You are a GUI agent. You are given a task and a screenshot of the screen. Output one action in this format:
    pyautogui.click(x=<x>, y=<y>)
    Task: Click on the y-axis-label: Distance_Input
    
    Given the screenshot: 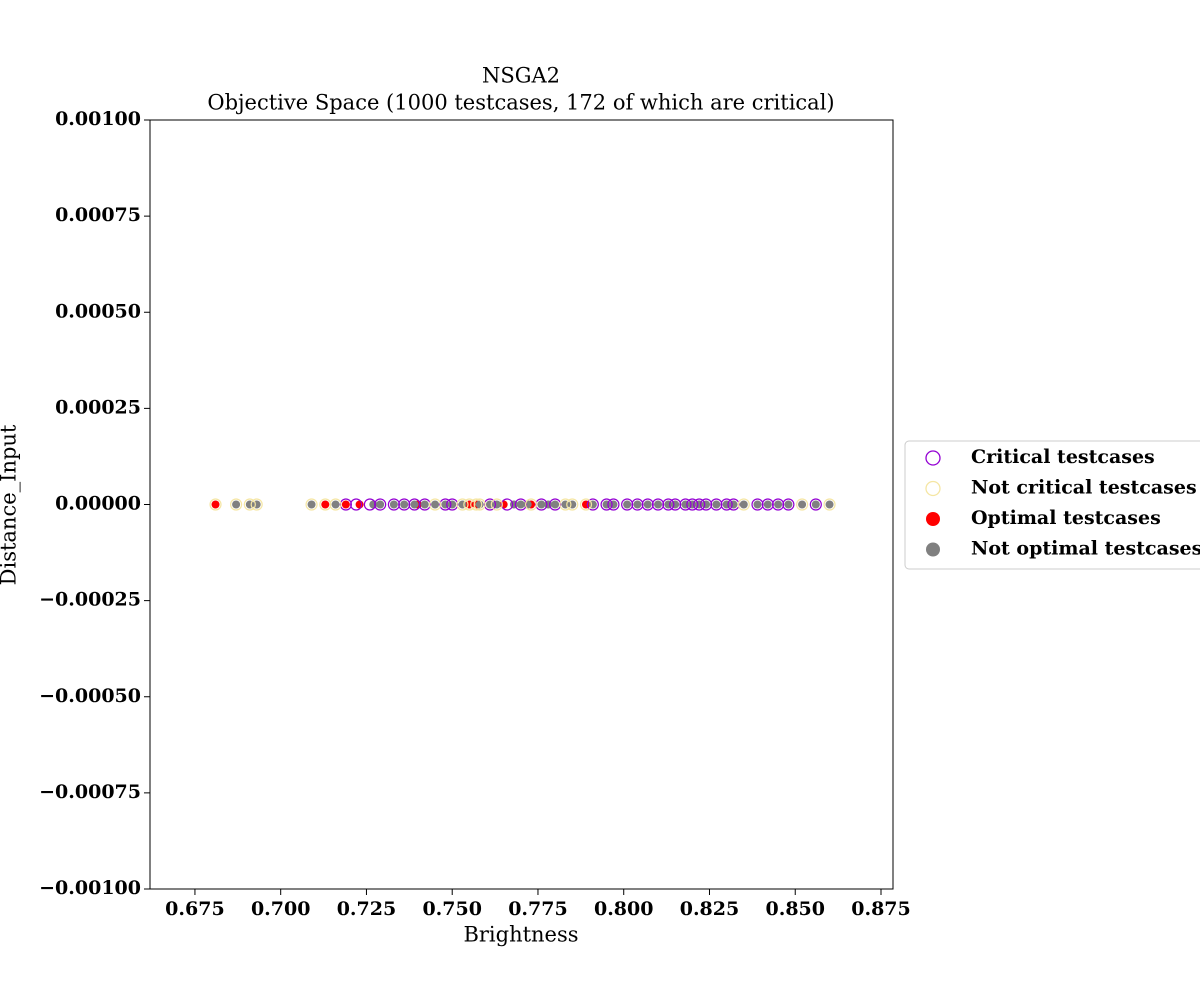 What is the action you would take?
    pyautogui.click(x=10, y=504)
    